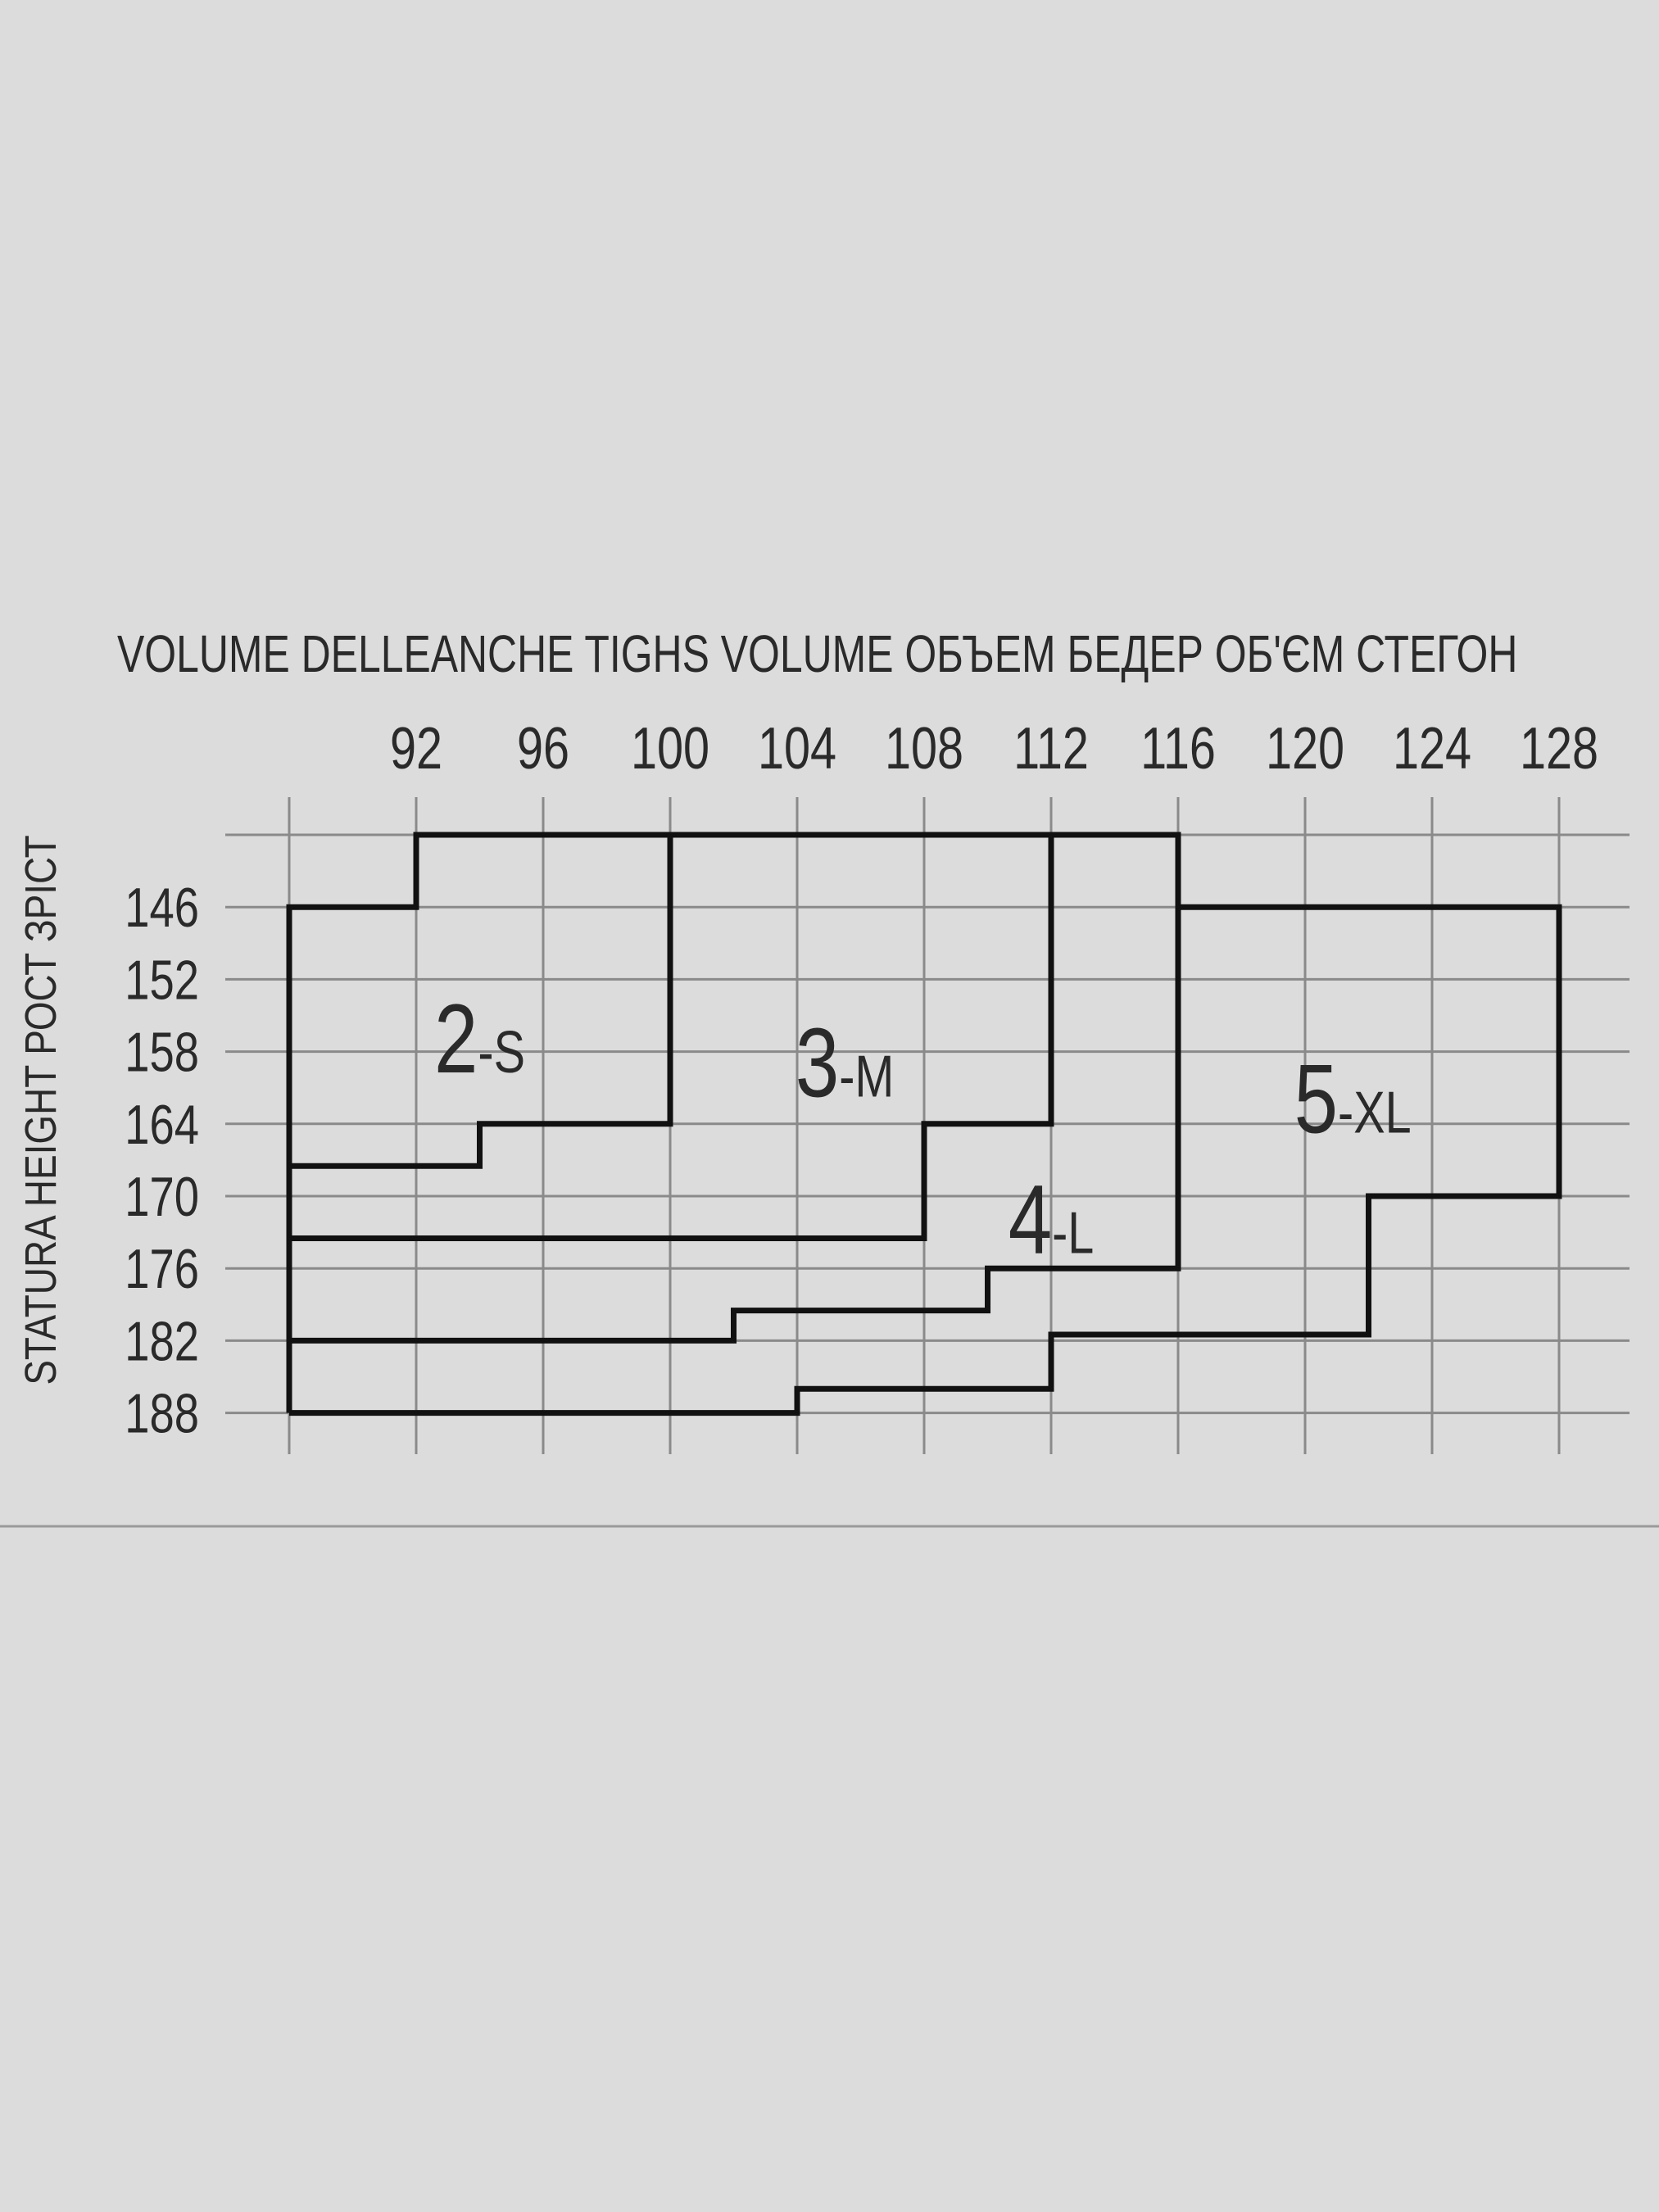 This screenshot has width=1659, height=2212. I want to click on size-boundary-m, so click(671, 1036).